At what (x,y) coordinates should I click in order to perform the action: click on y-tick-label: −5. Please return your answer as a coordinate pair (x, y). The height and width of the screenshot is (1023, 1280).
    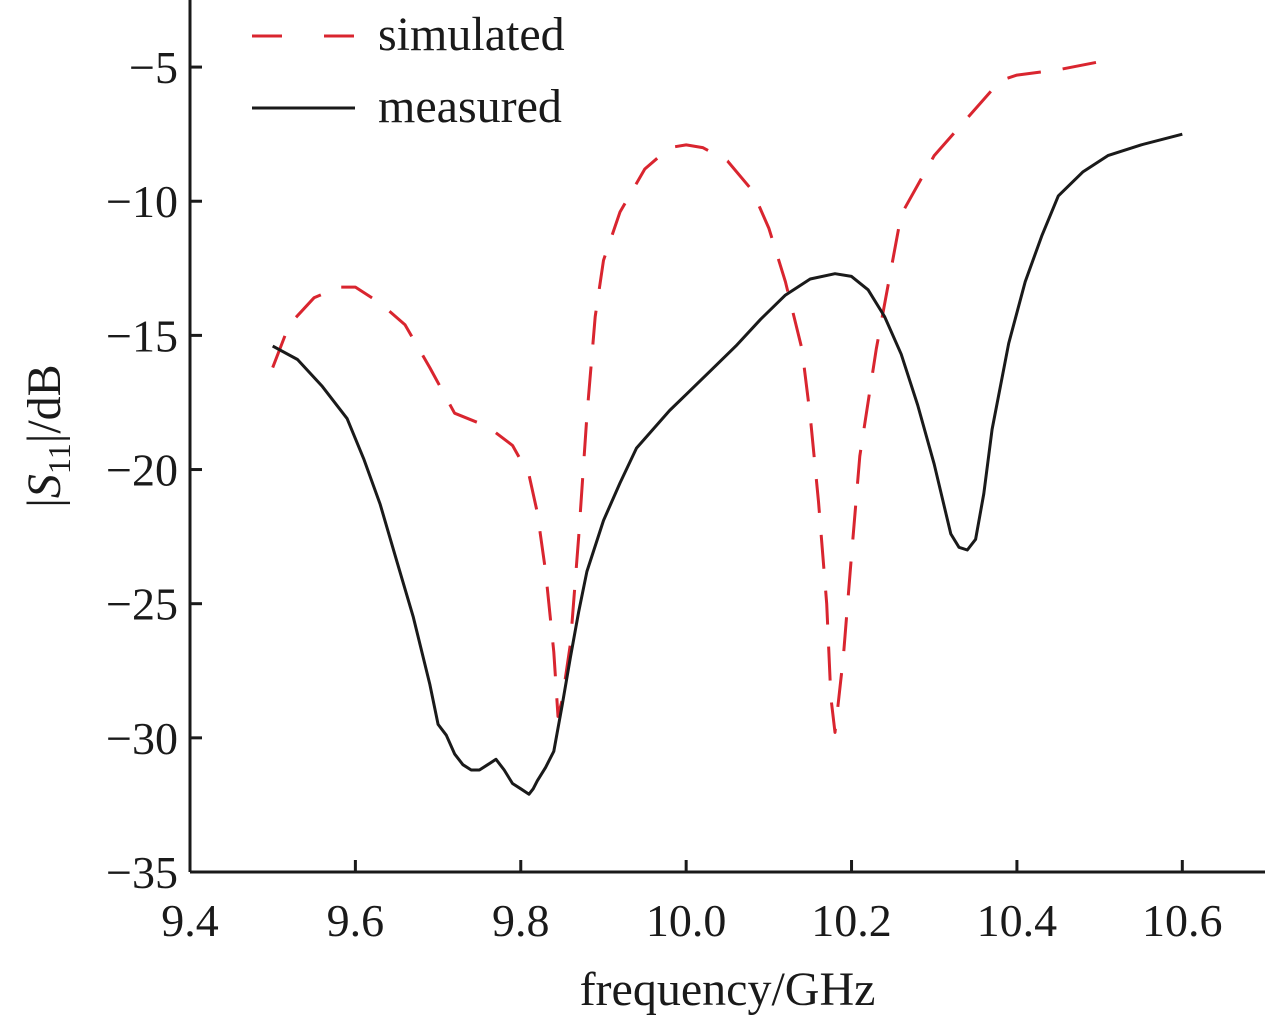
    Looking at the image, I should click on (153, 67).